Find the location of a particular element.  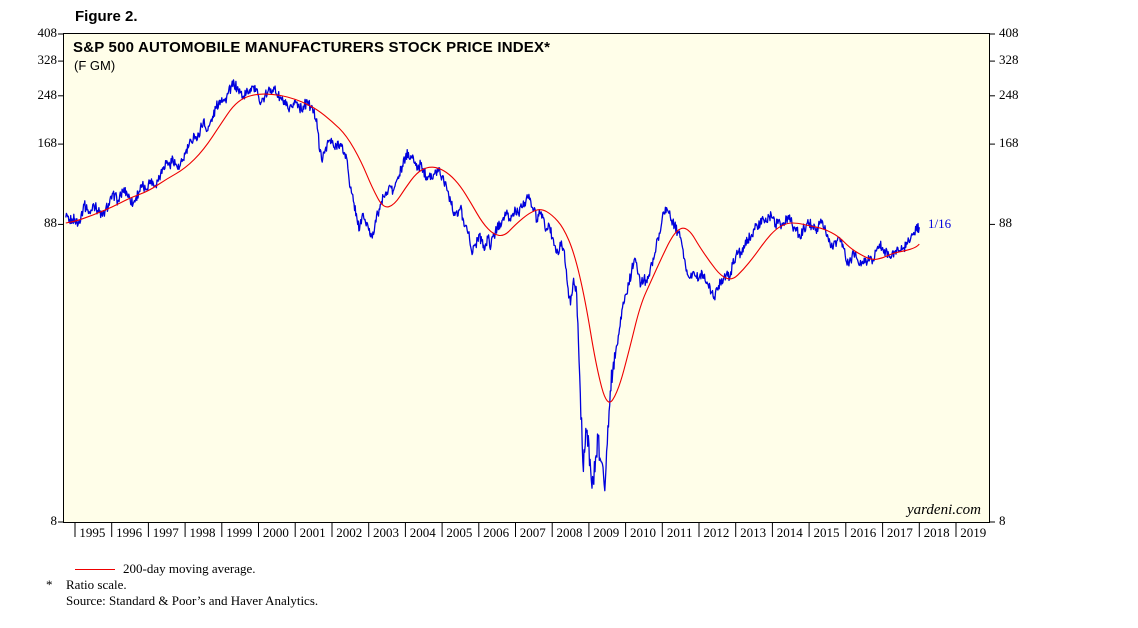

x-axis-year-label: 1999 is located at coordinates (239, 532).